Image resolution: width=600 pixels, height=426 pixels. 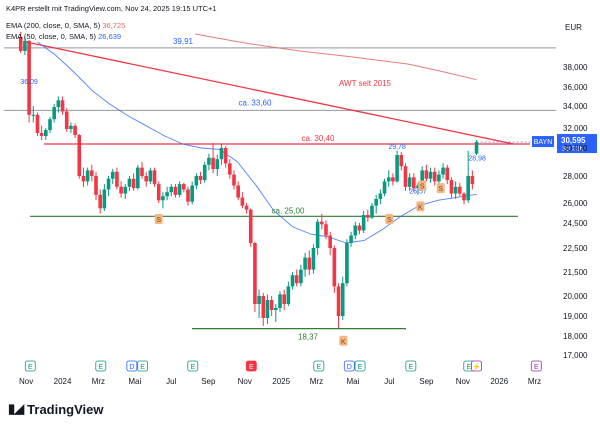 I want to click on price-label: 36,09, so click(x=29, y=82).